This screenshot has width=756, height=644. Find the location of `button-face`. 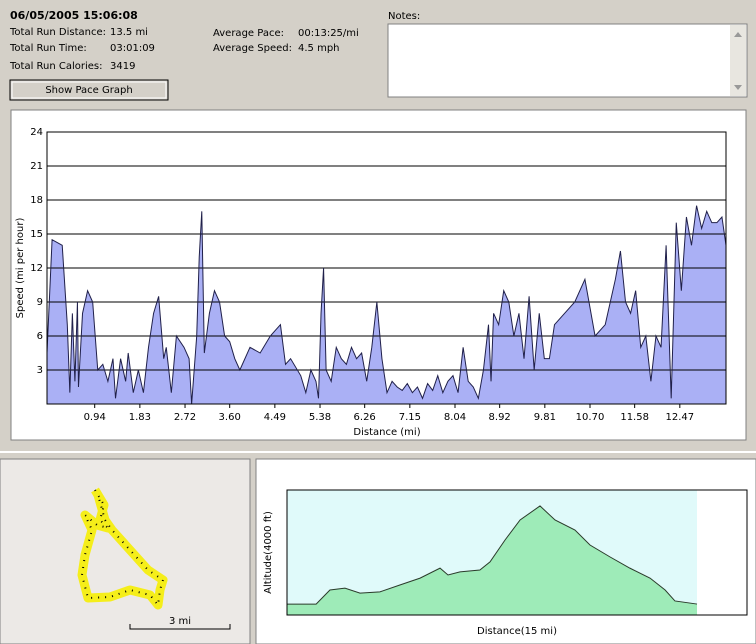

button-face is located at coordinates (89, 90).